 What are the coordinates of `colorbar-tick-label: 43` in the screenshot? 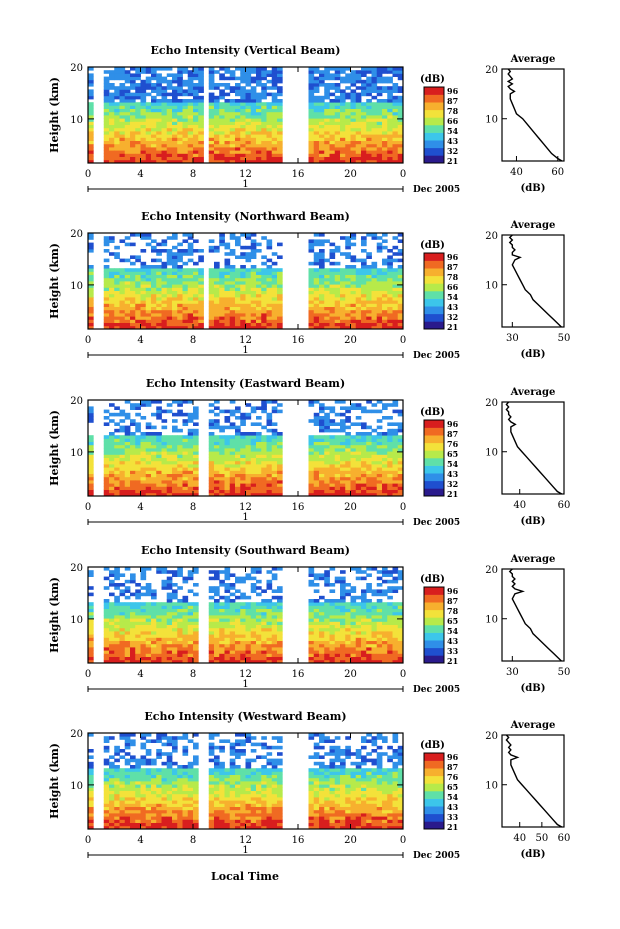 It's located at (453, 141).